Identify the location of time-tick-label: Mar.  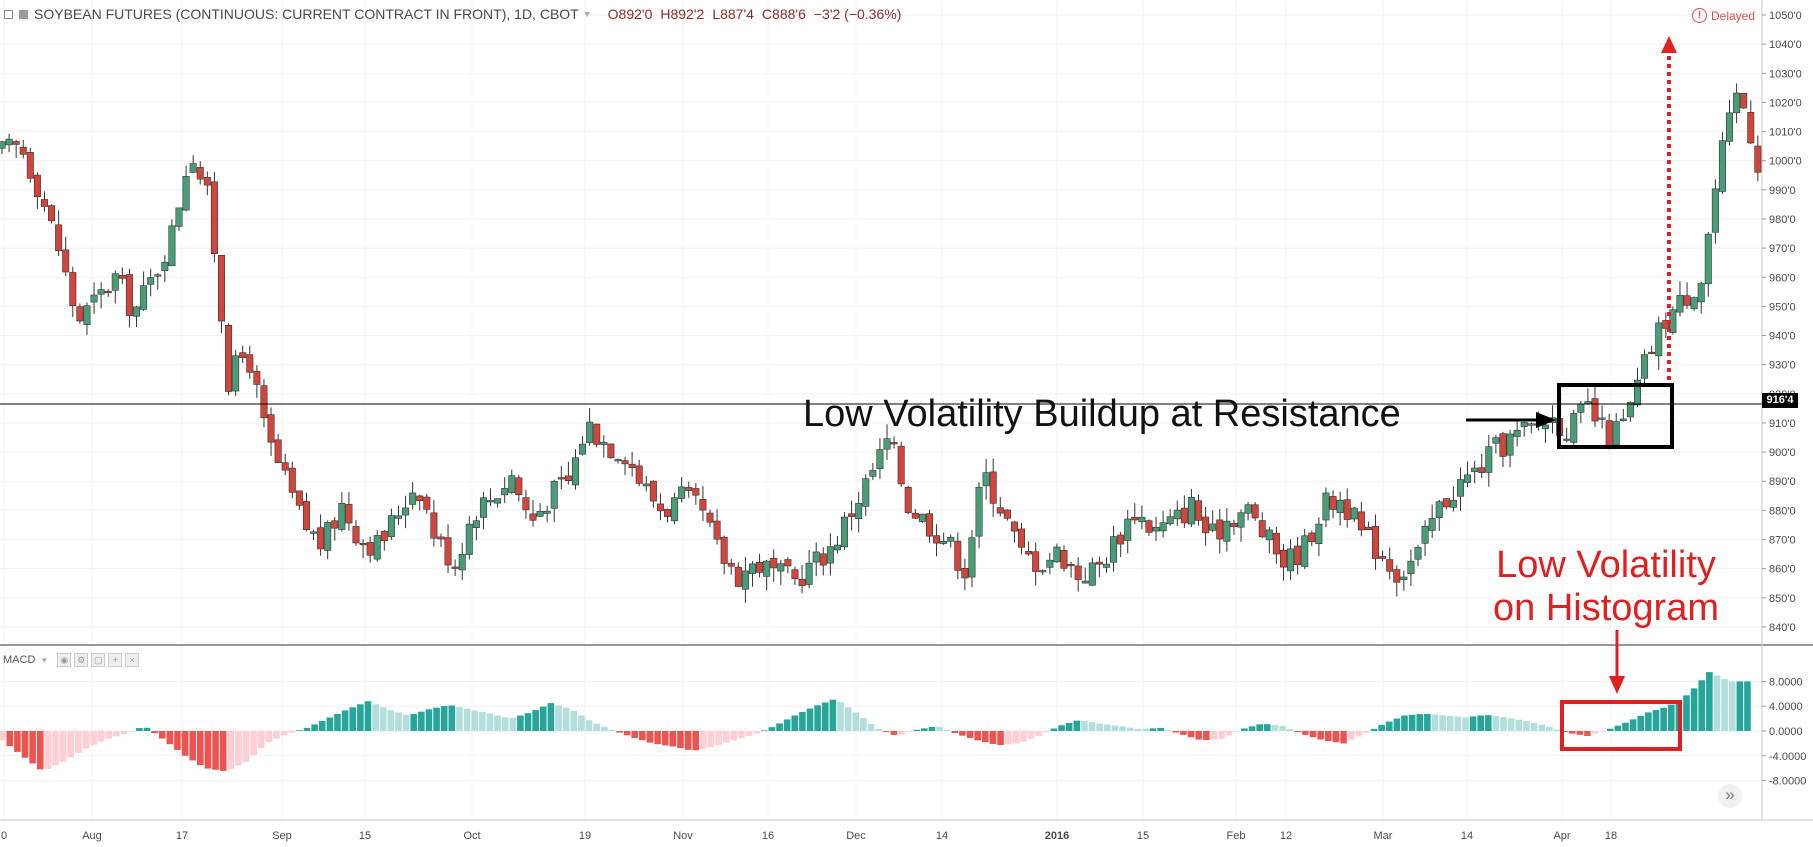
(1383, 836).